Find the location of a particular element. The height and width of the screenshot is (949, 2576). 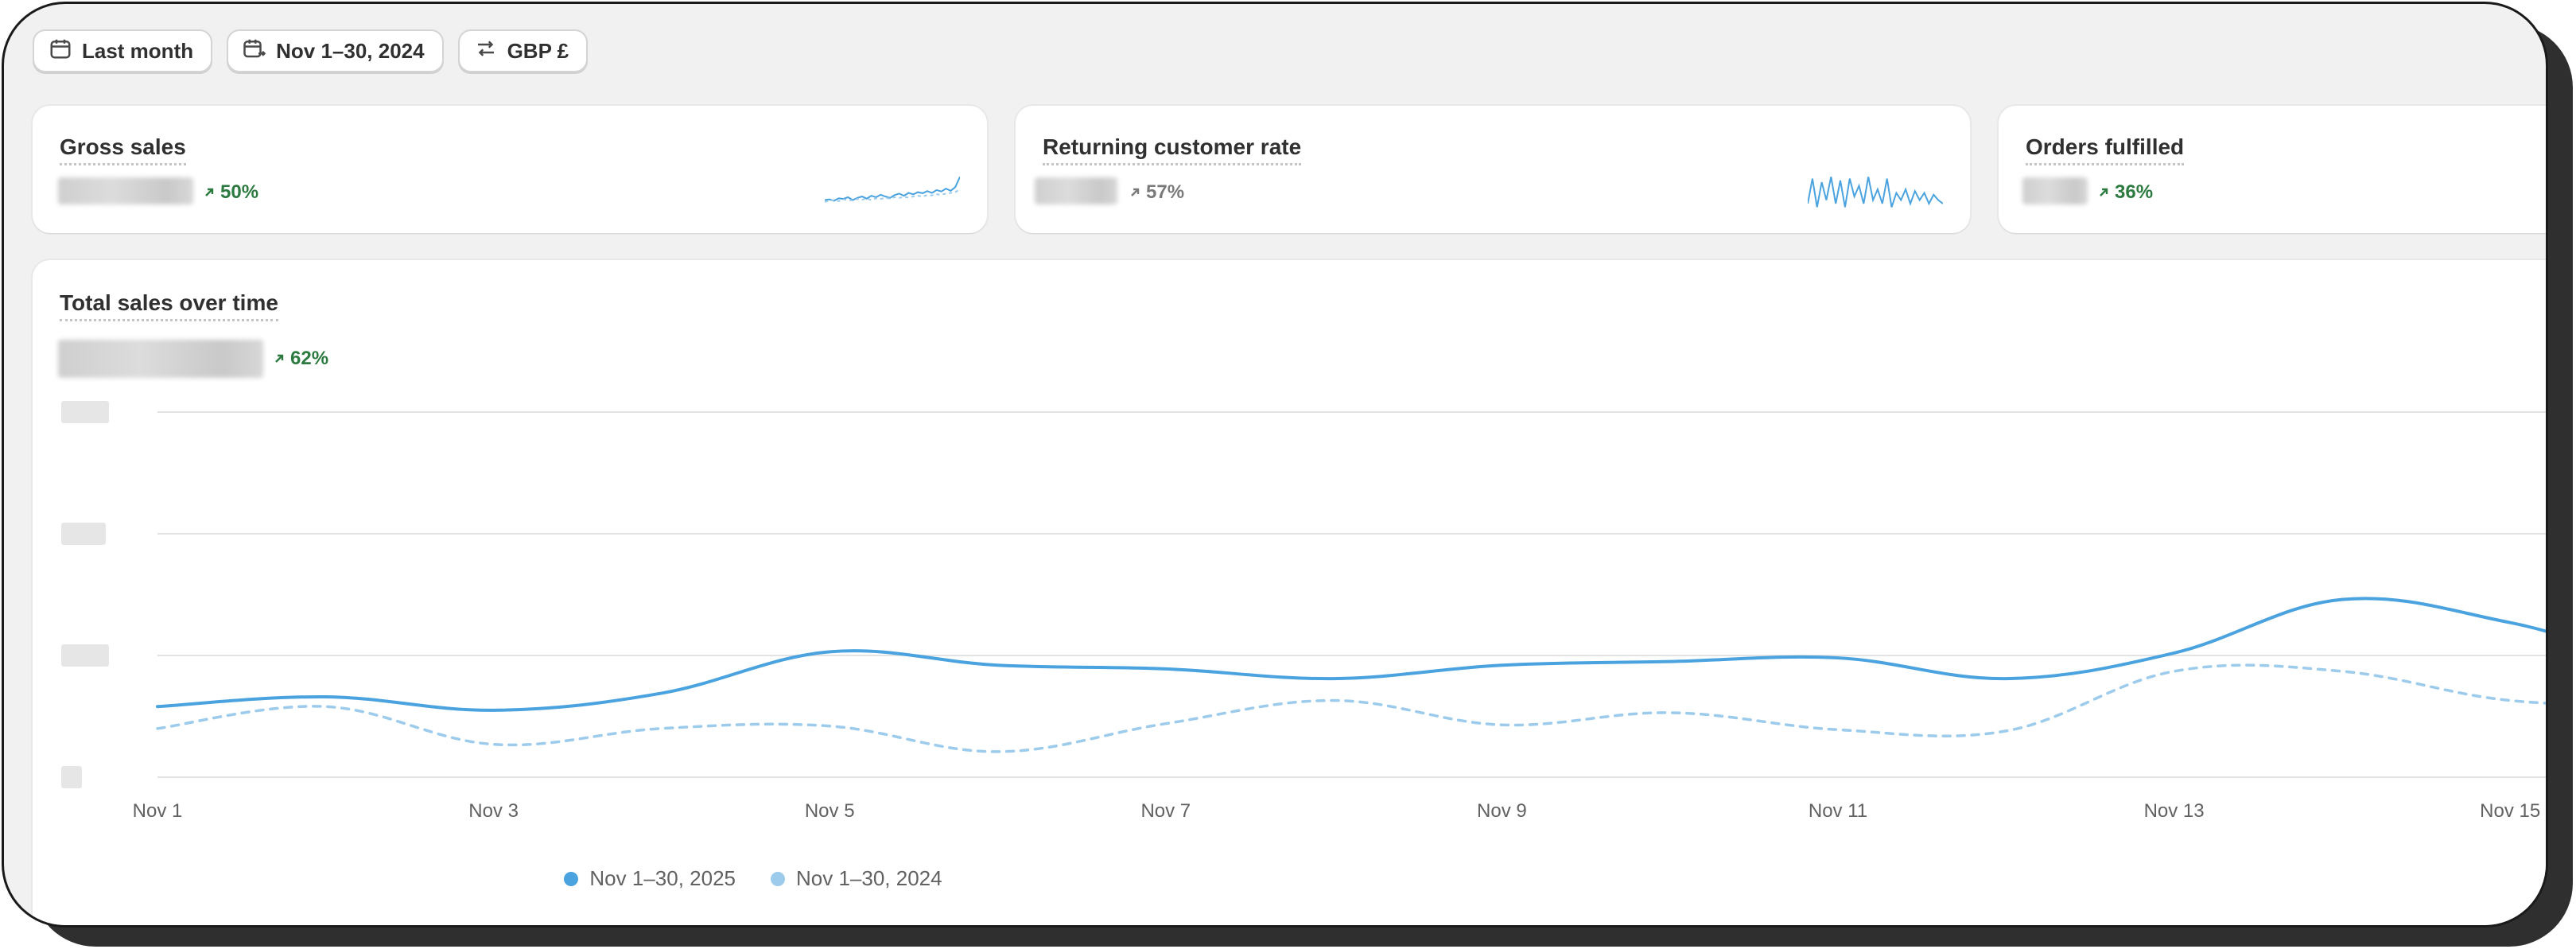

currency-filter-label: GBP £ is located at coordinates (538, 50).